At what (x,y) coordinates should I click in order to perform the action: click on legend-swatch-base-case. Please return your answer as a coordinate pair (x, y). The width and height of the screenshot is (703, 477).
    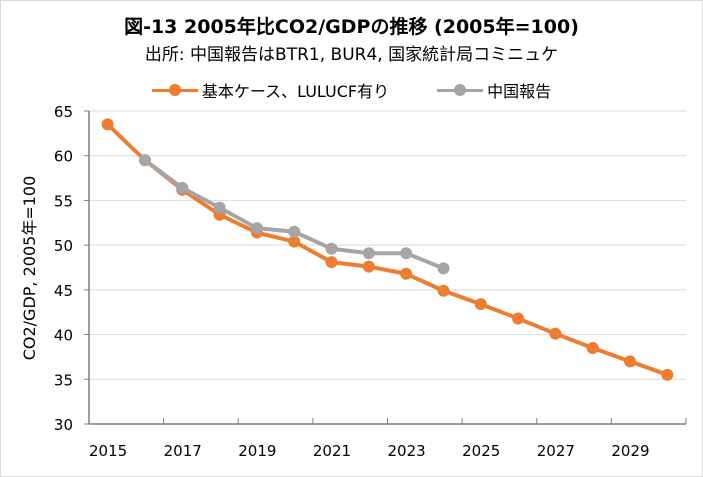
    Looking at the image, I should click on (174, 90).